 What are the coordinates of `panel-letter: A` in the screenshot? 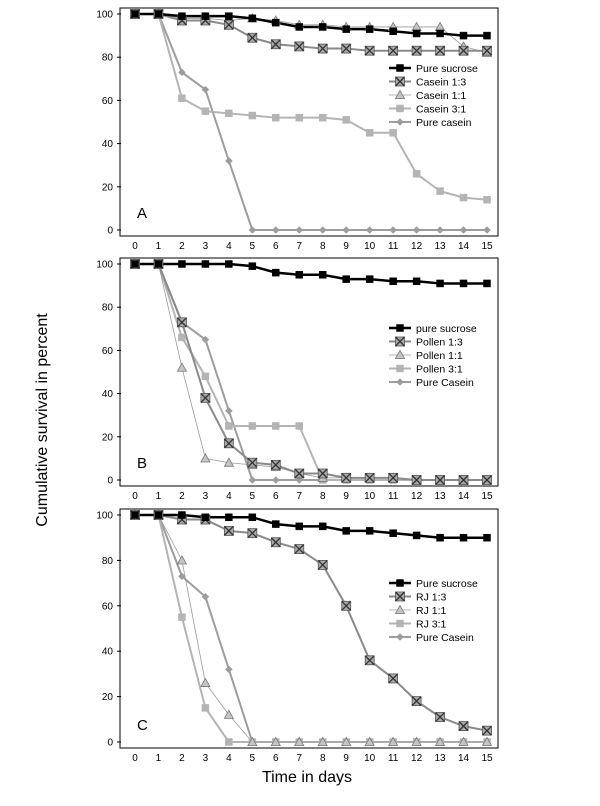 It's located at (142, 213).